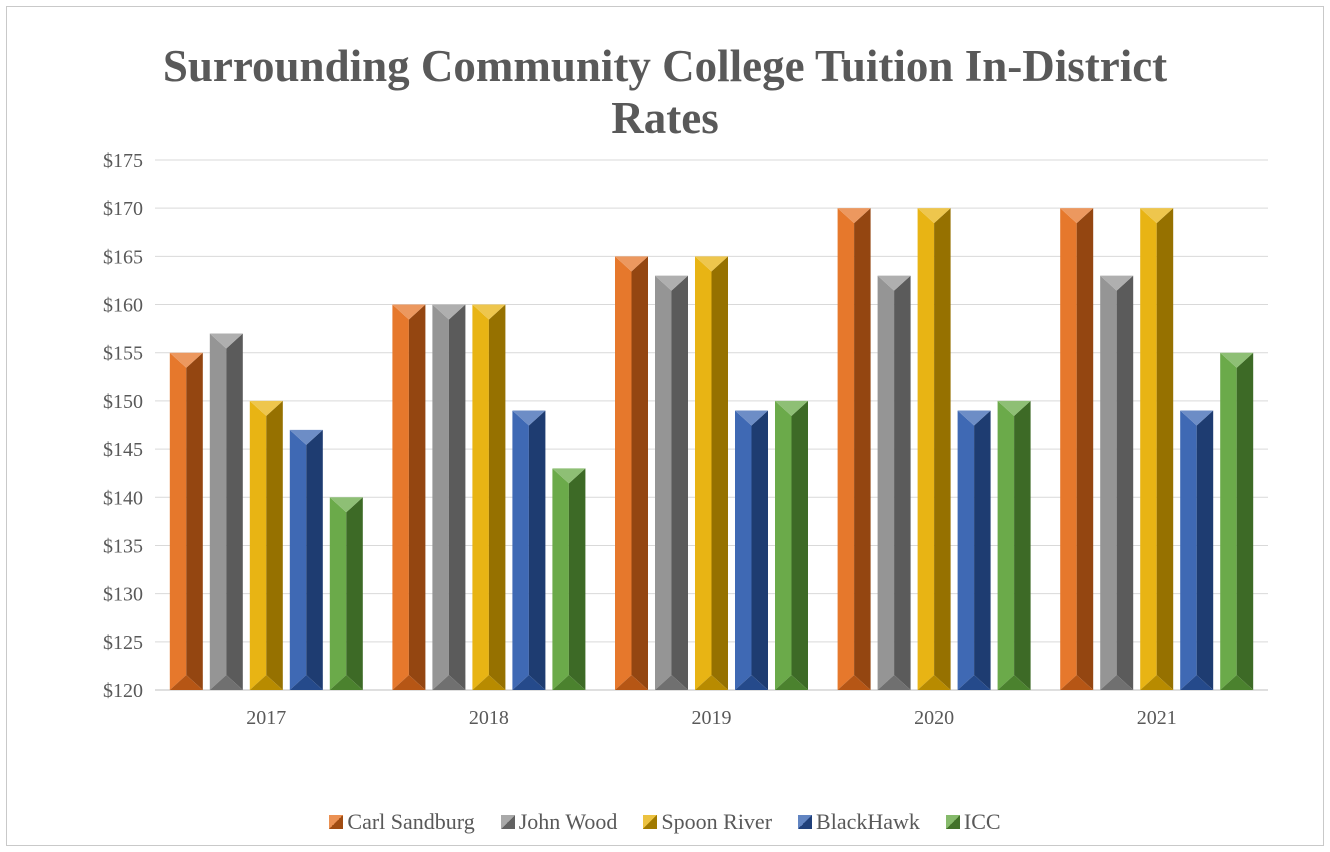  I want to click on x-tick-label: 2021, so click(1157, 718).